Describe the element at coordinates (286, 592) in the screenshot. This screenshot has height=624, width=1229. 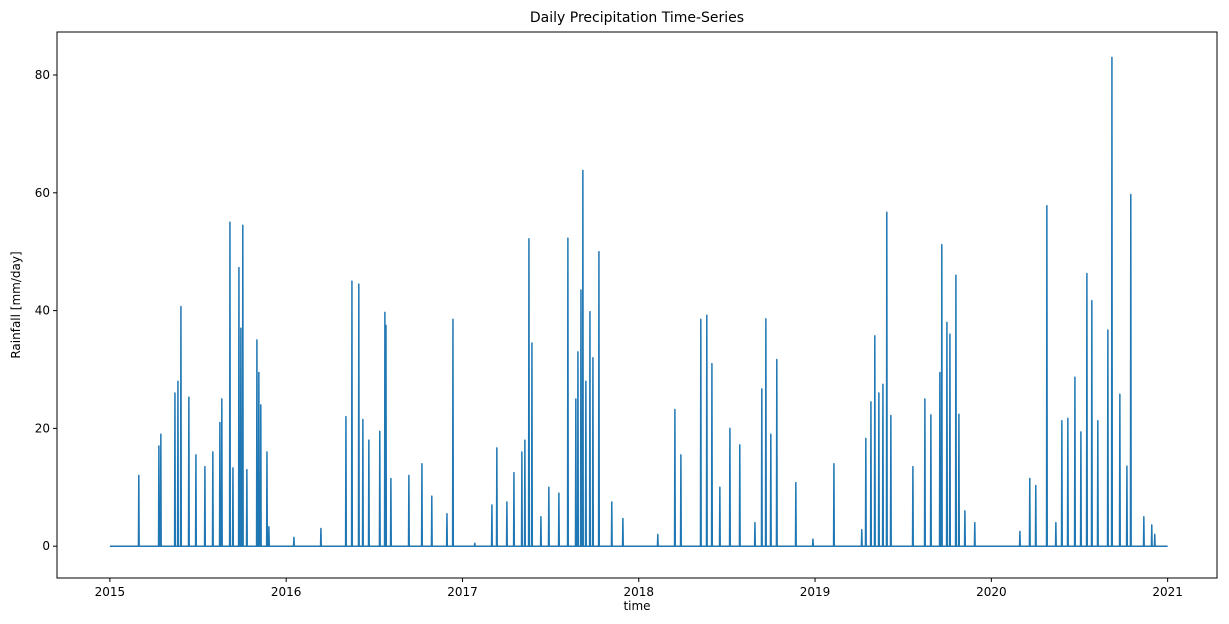
I see `x-tick-label: 2016` at that location.